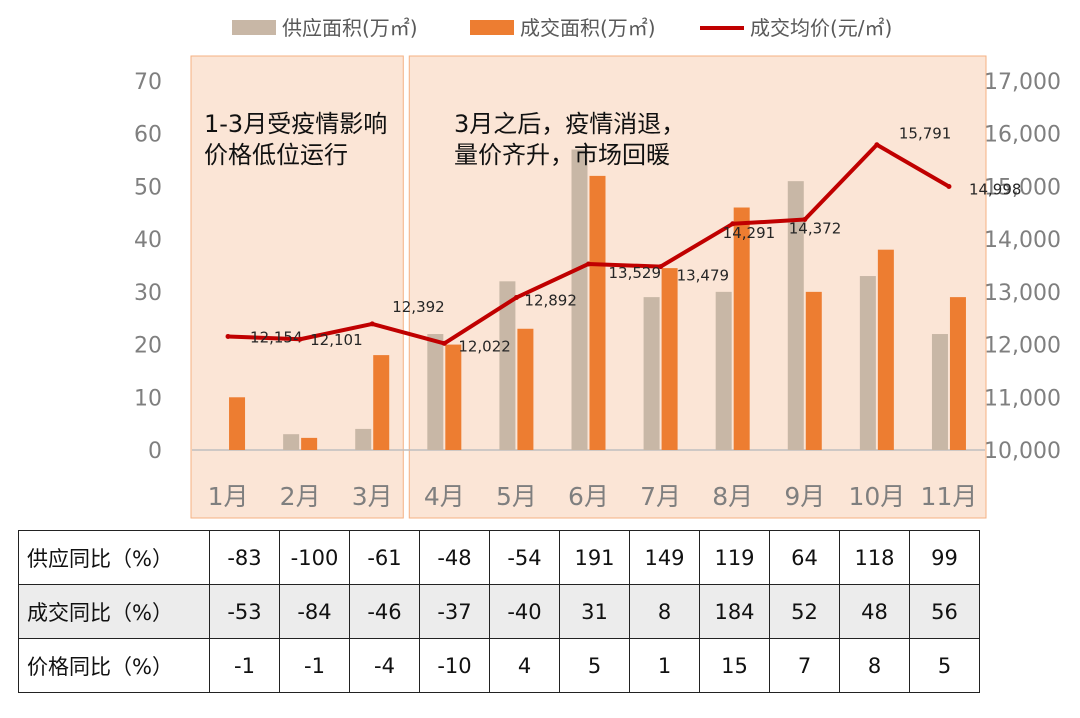 The width and height of the screenshot is (1080, 718). I want to click on table-cell: 52, so click(804, 611).